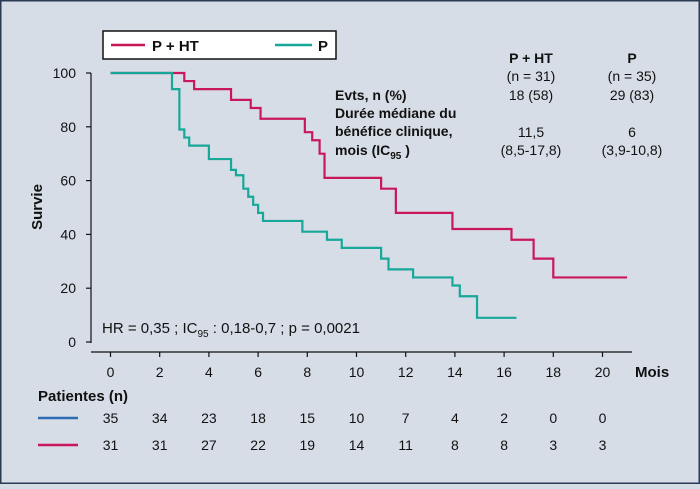 The width and height of the screenshot is (700, 489). Describe the element at coordinates (406, 372) in the screenshot. I see `x-tick-label: 12` at that location.